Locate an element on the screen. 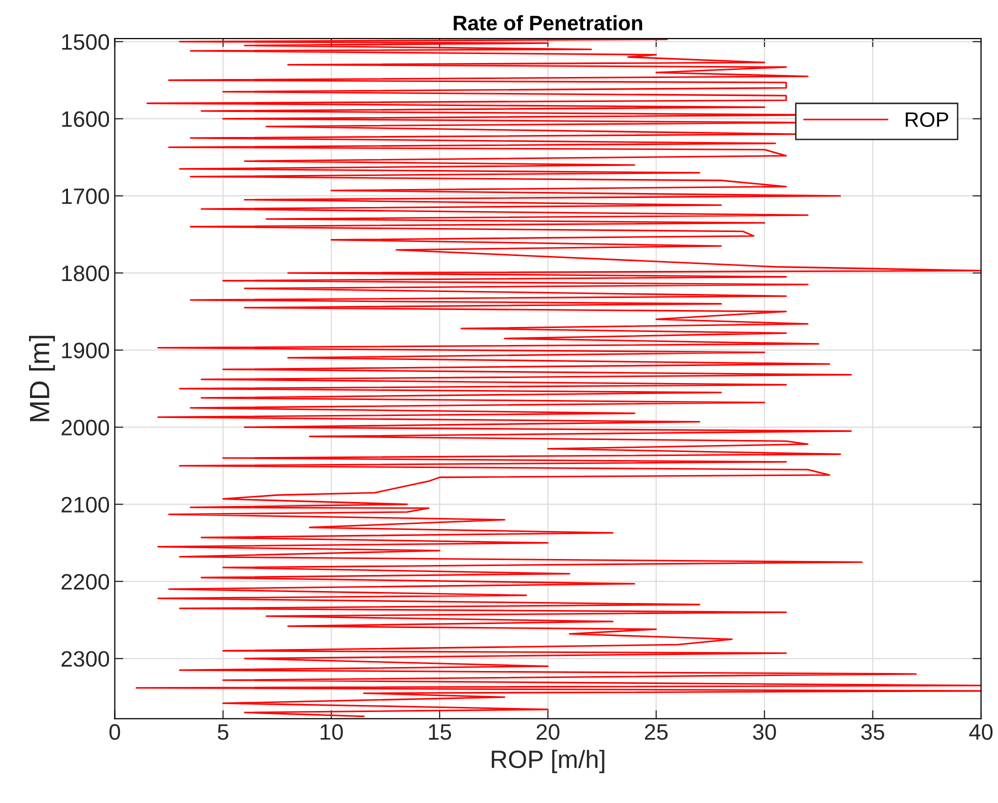 This screenshot has height=803, width=998. x-tick-label: 25 is located at coordinates (656, 732).